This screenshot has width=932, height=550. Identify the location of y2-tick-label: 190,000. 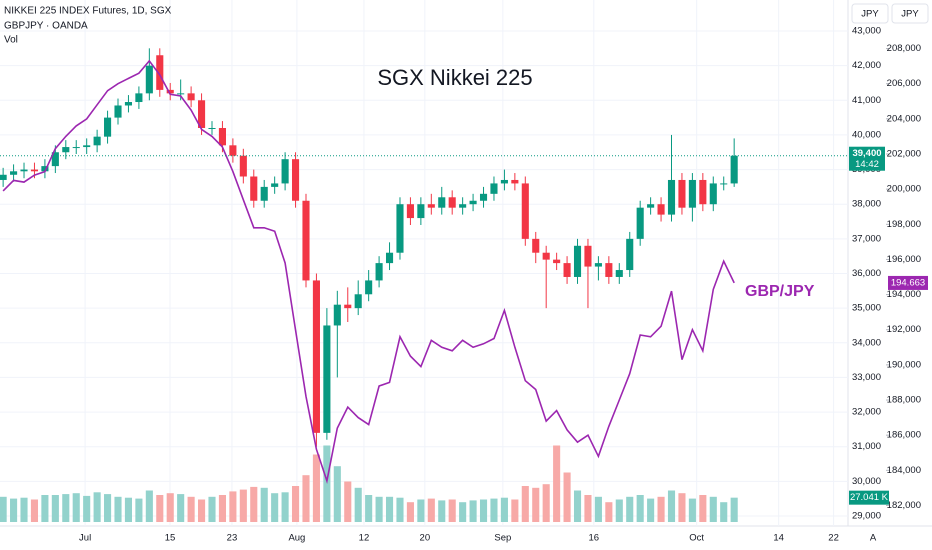
(904, 364).